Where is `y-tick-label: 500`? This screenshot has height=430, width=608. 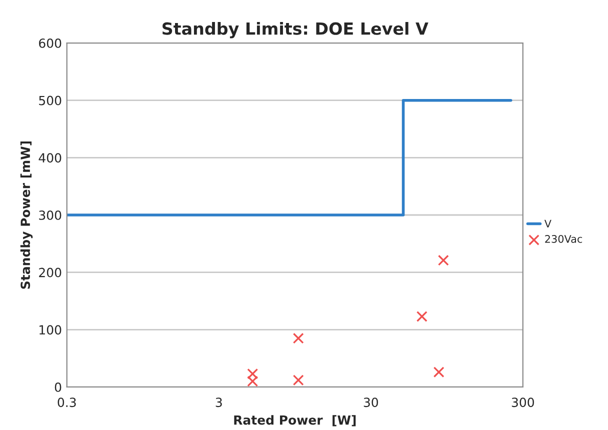
y-tick-label: 500 is located at coordinates (50, 101).